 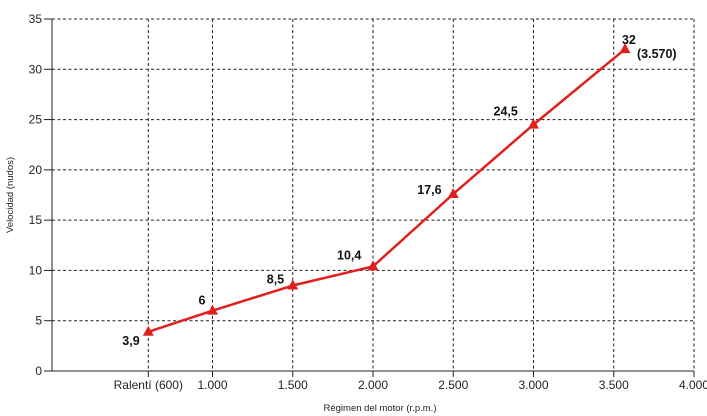 I want to click on x-tick-label: Ralentí (600), so click(x=148, y=385).